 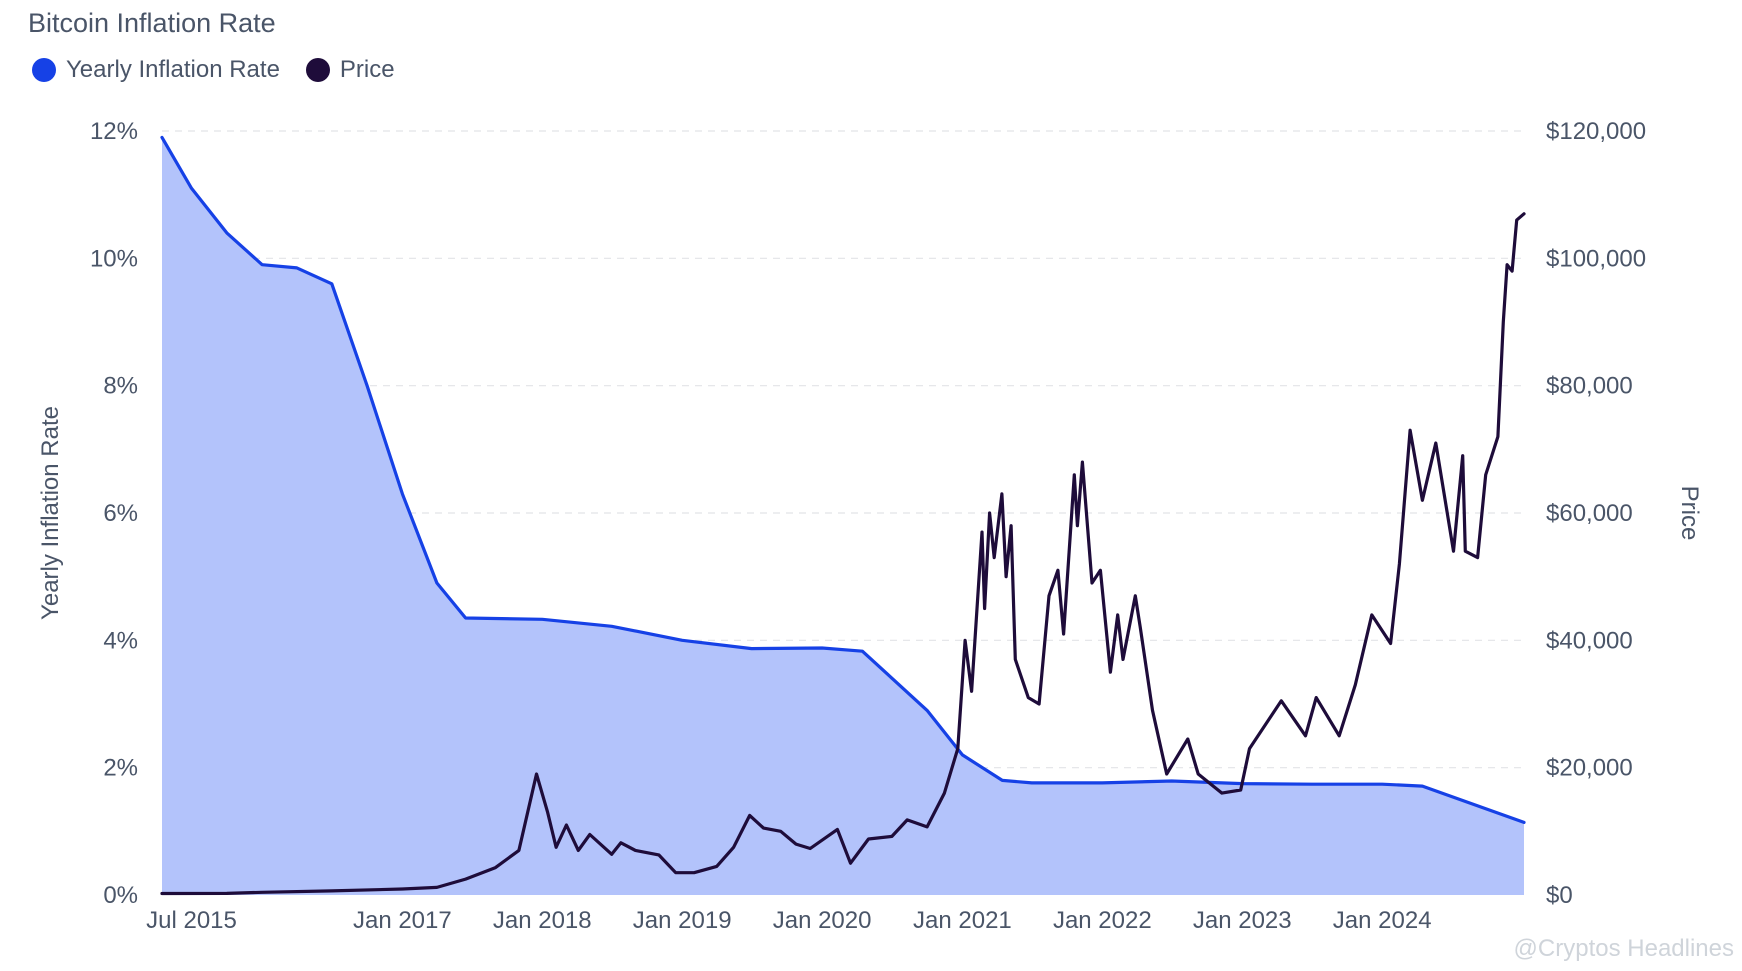 I want to click on y-left-axis-title: Yearly Inflation Rate, so click(x=50, y=513).